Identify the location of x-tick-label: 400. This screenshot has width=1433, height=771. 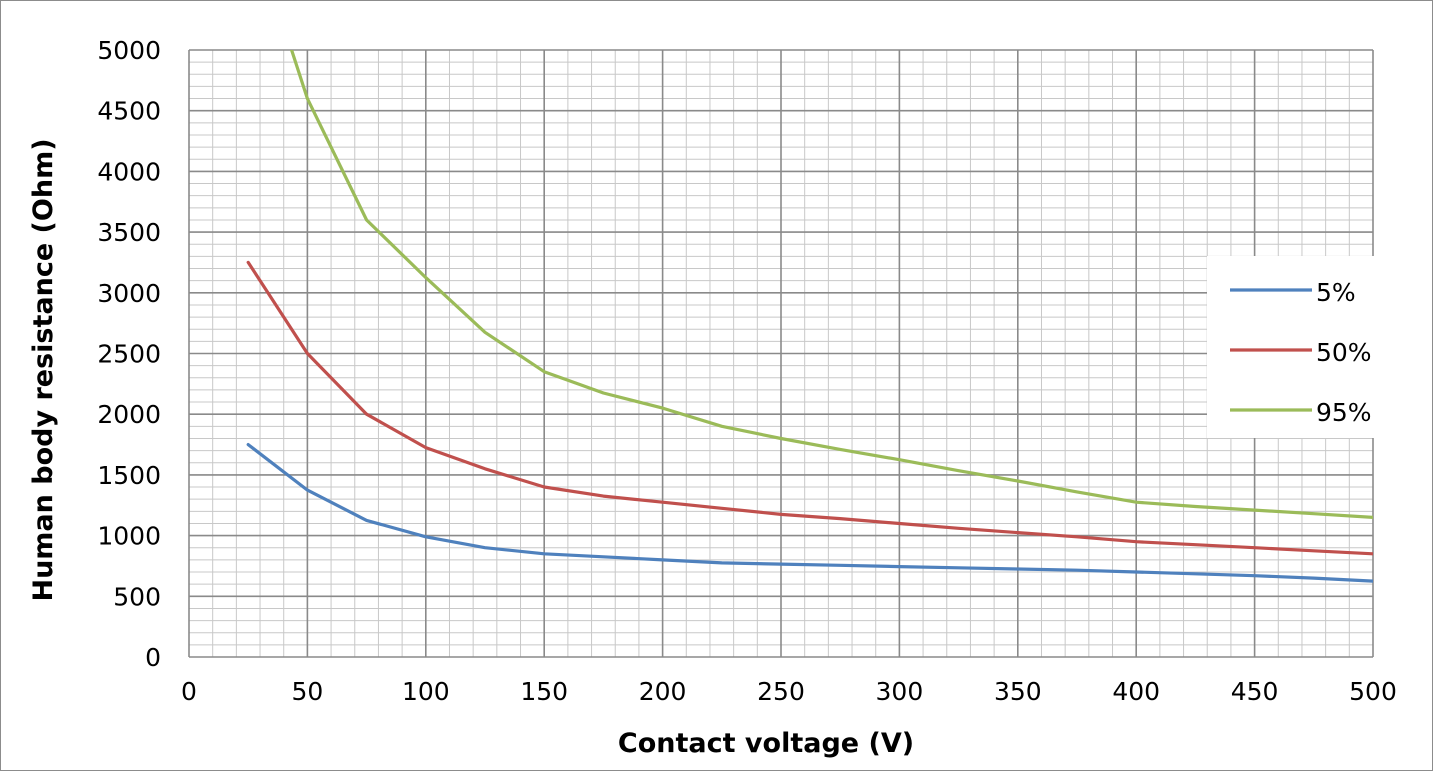
(1136, 691).